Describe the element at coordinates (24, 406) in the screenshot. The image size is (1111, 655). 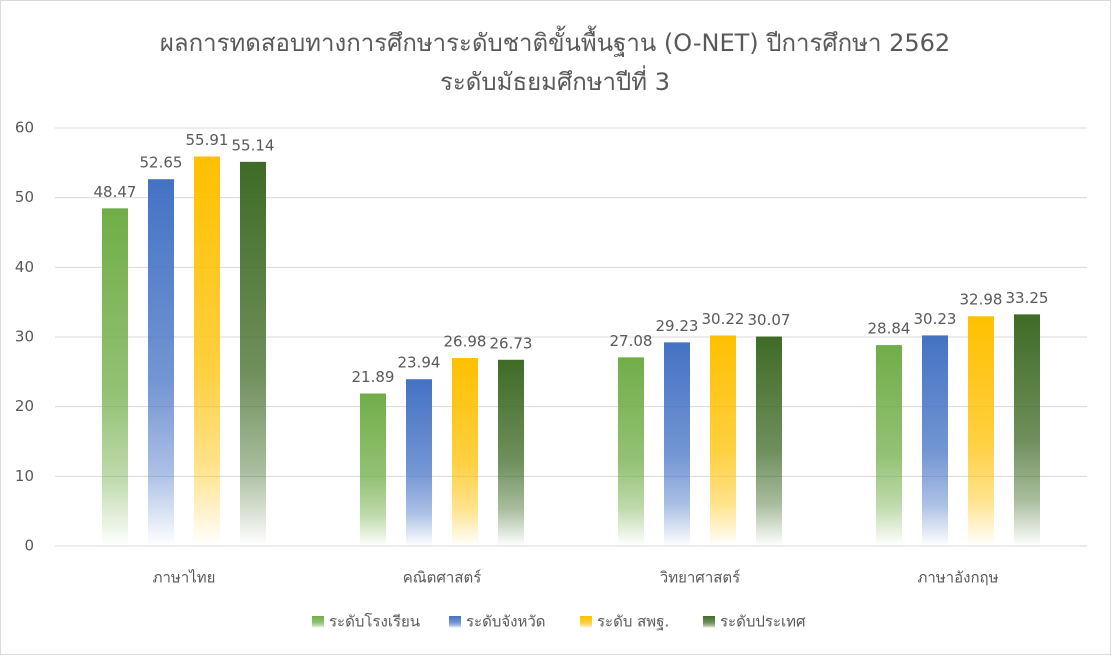
I see `y-tick-label: 20` at that location.